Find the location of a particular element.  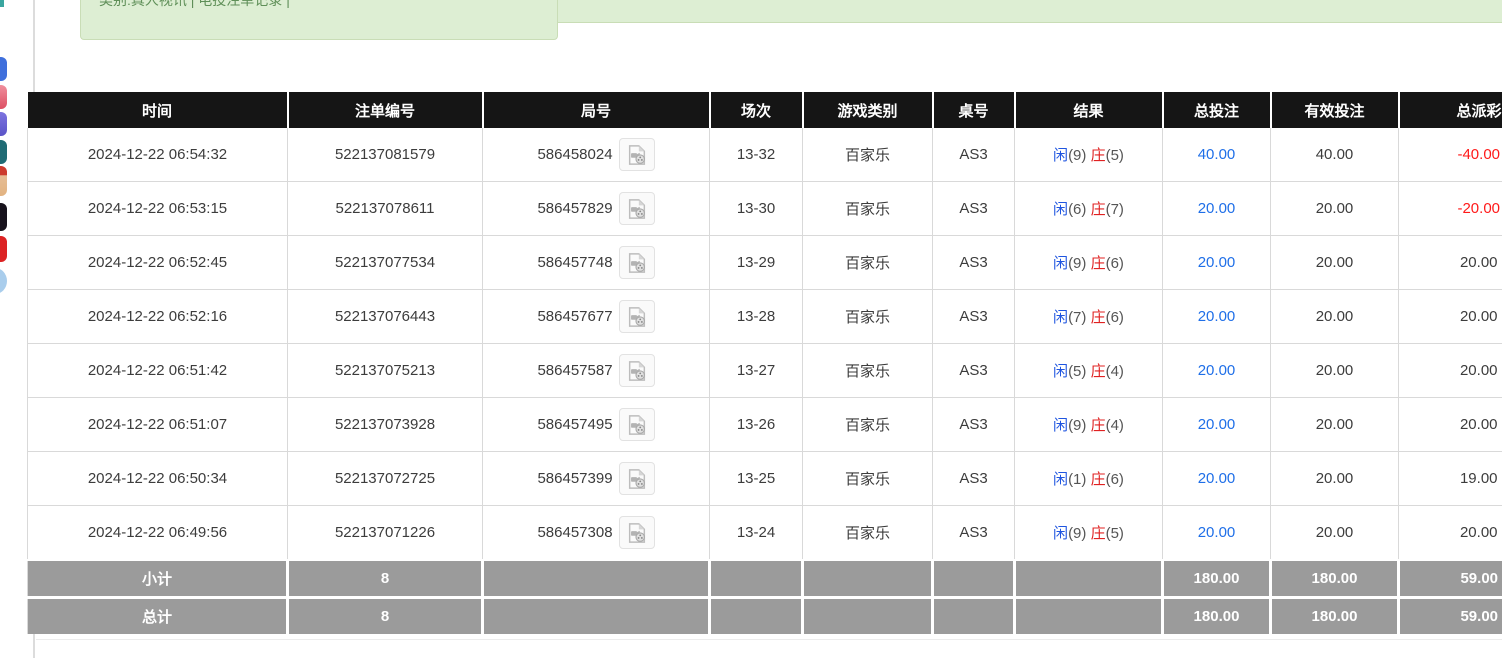

result-player-score: (6) is located at coordinates (1077, 209).